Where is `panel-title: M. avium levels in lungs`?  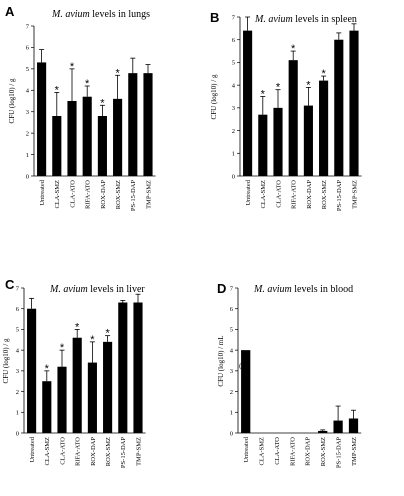 panel-title: M. avium levels in lungs is located at coordinates (100, 14).